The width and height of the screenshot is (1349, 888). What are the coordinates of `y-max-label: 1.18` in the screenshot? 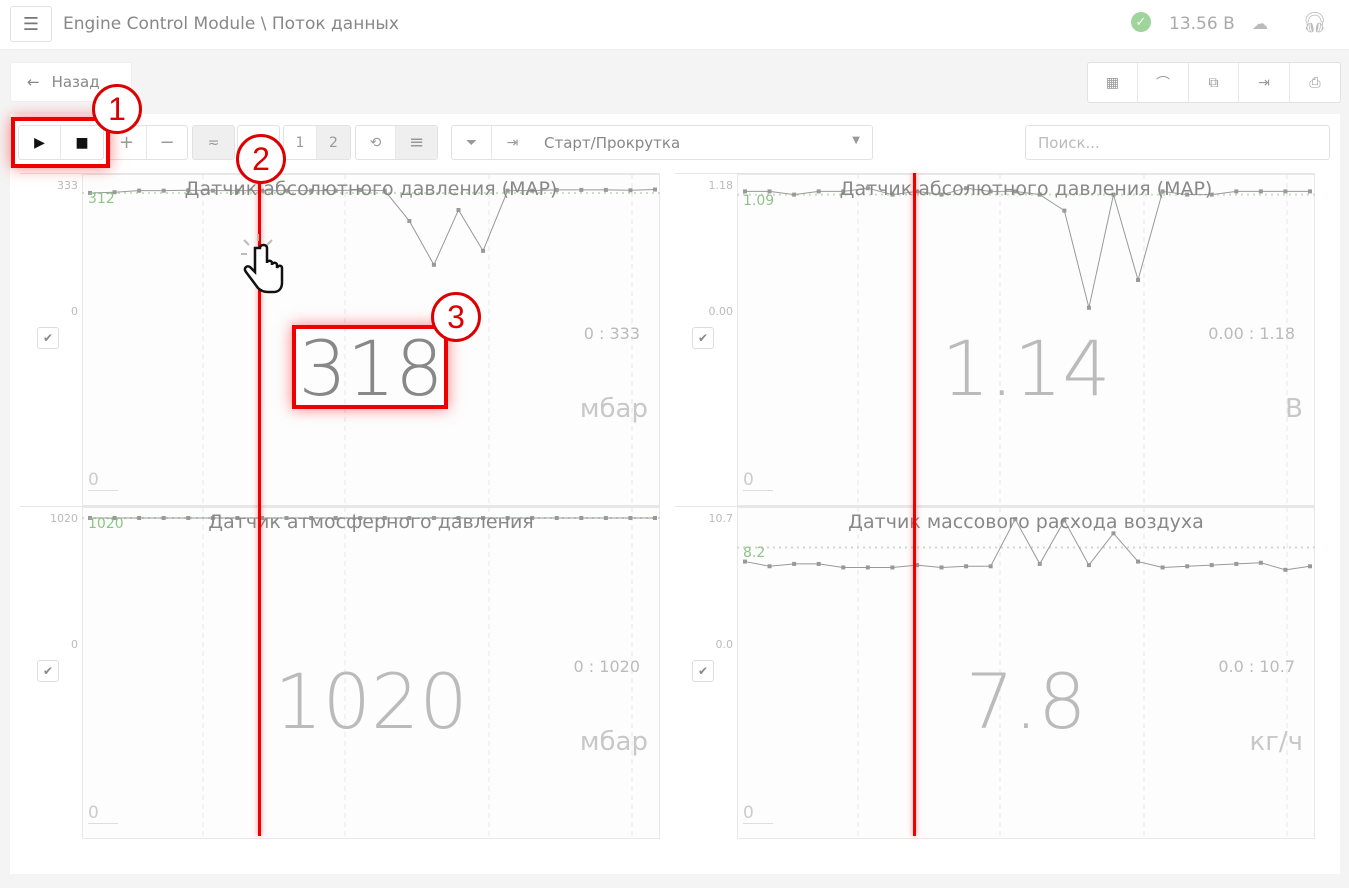 It's located at (721, 185).